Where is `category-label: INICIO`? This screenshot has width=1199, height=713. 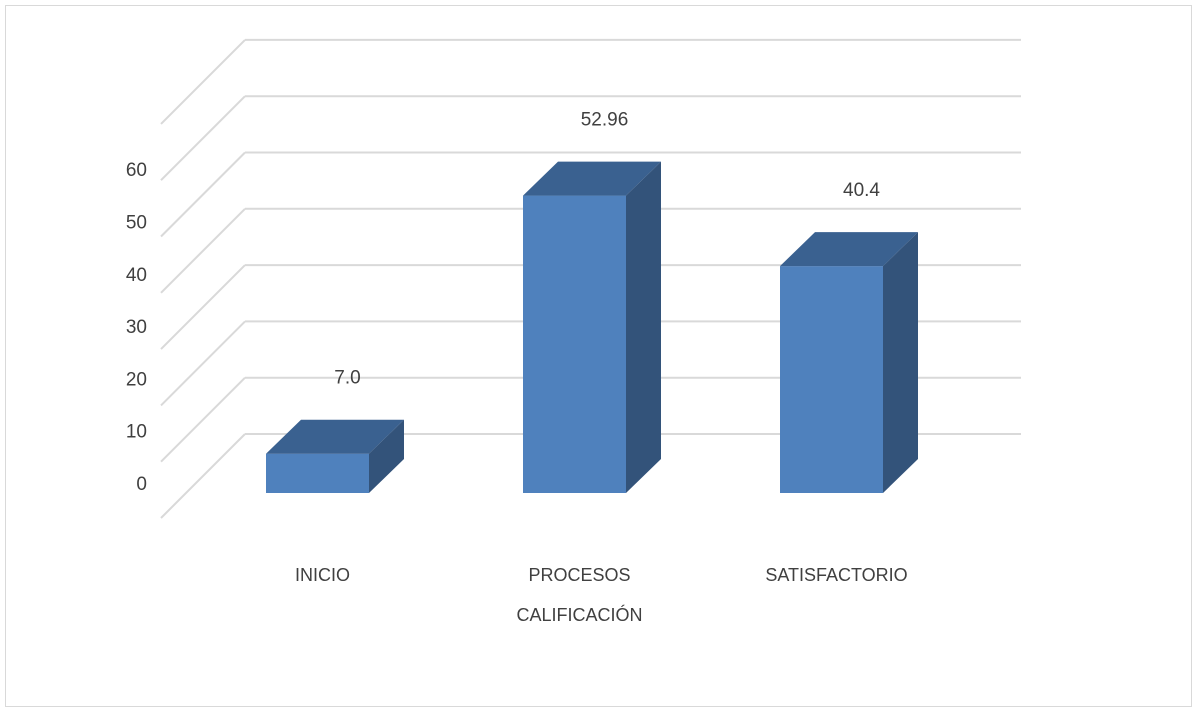 category-label: INICIO is located at coordinates (322, 575).